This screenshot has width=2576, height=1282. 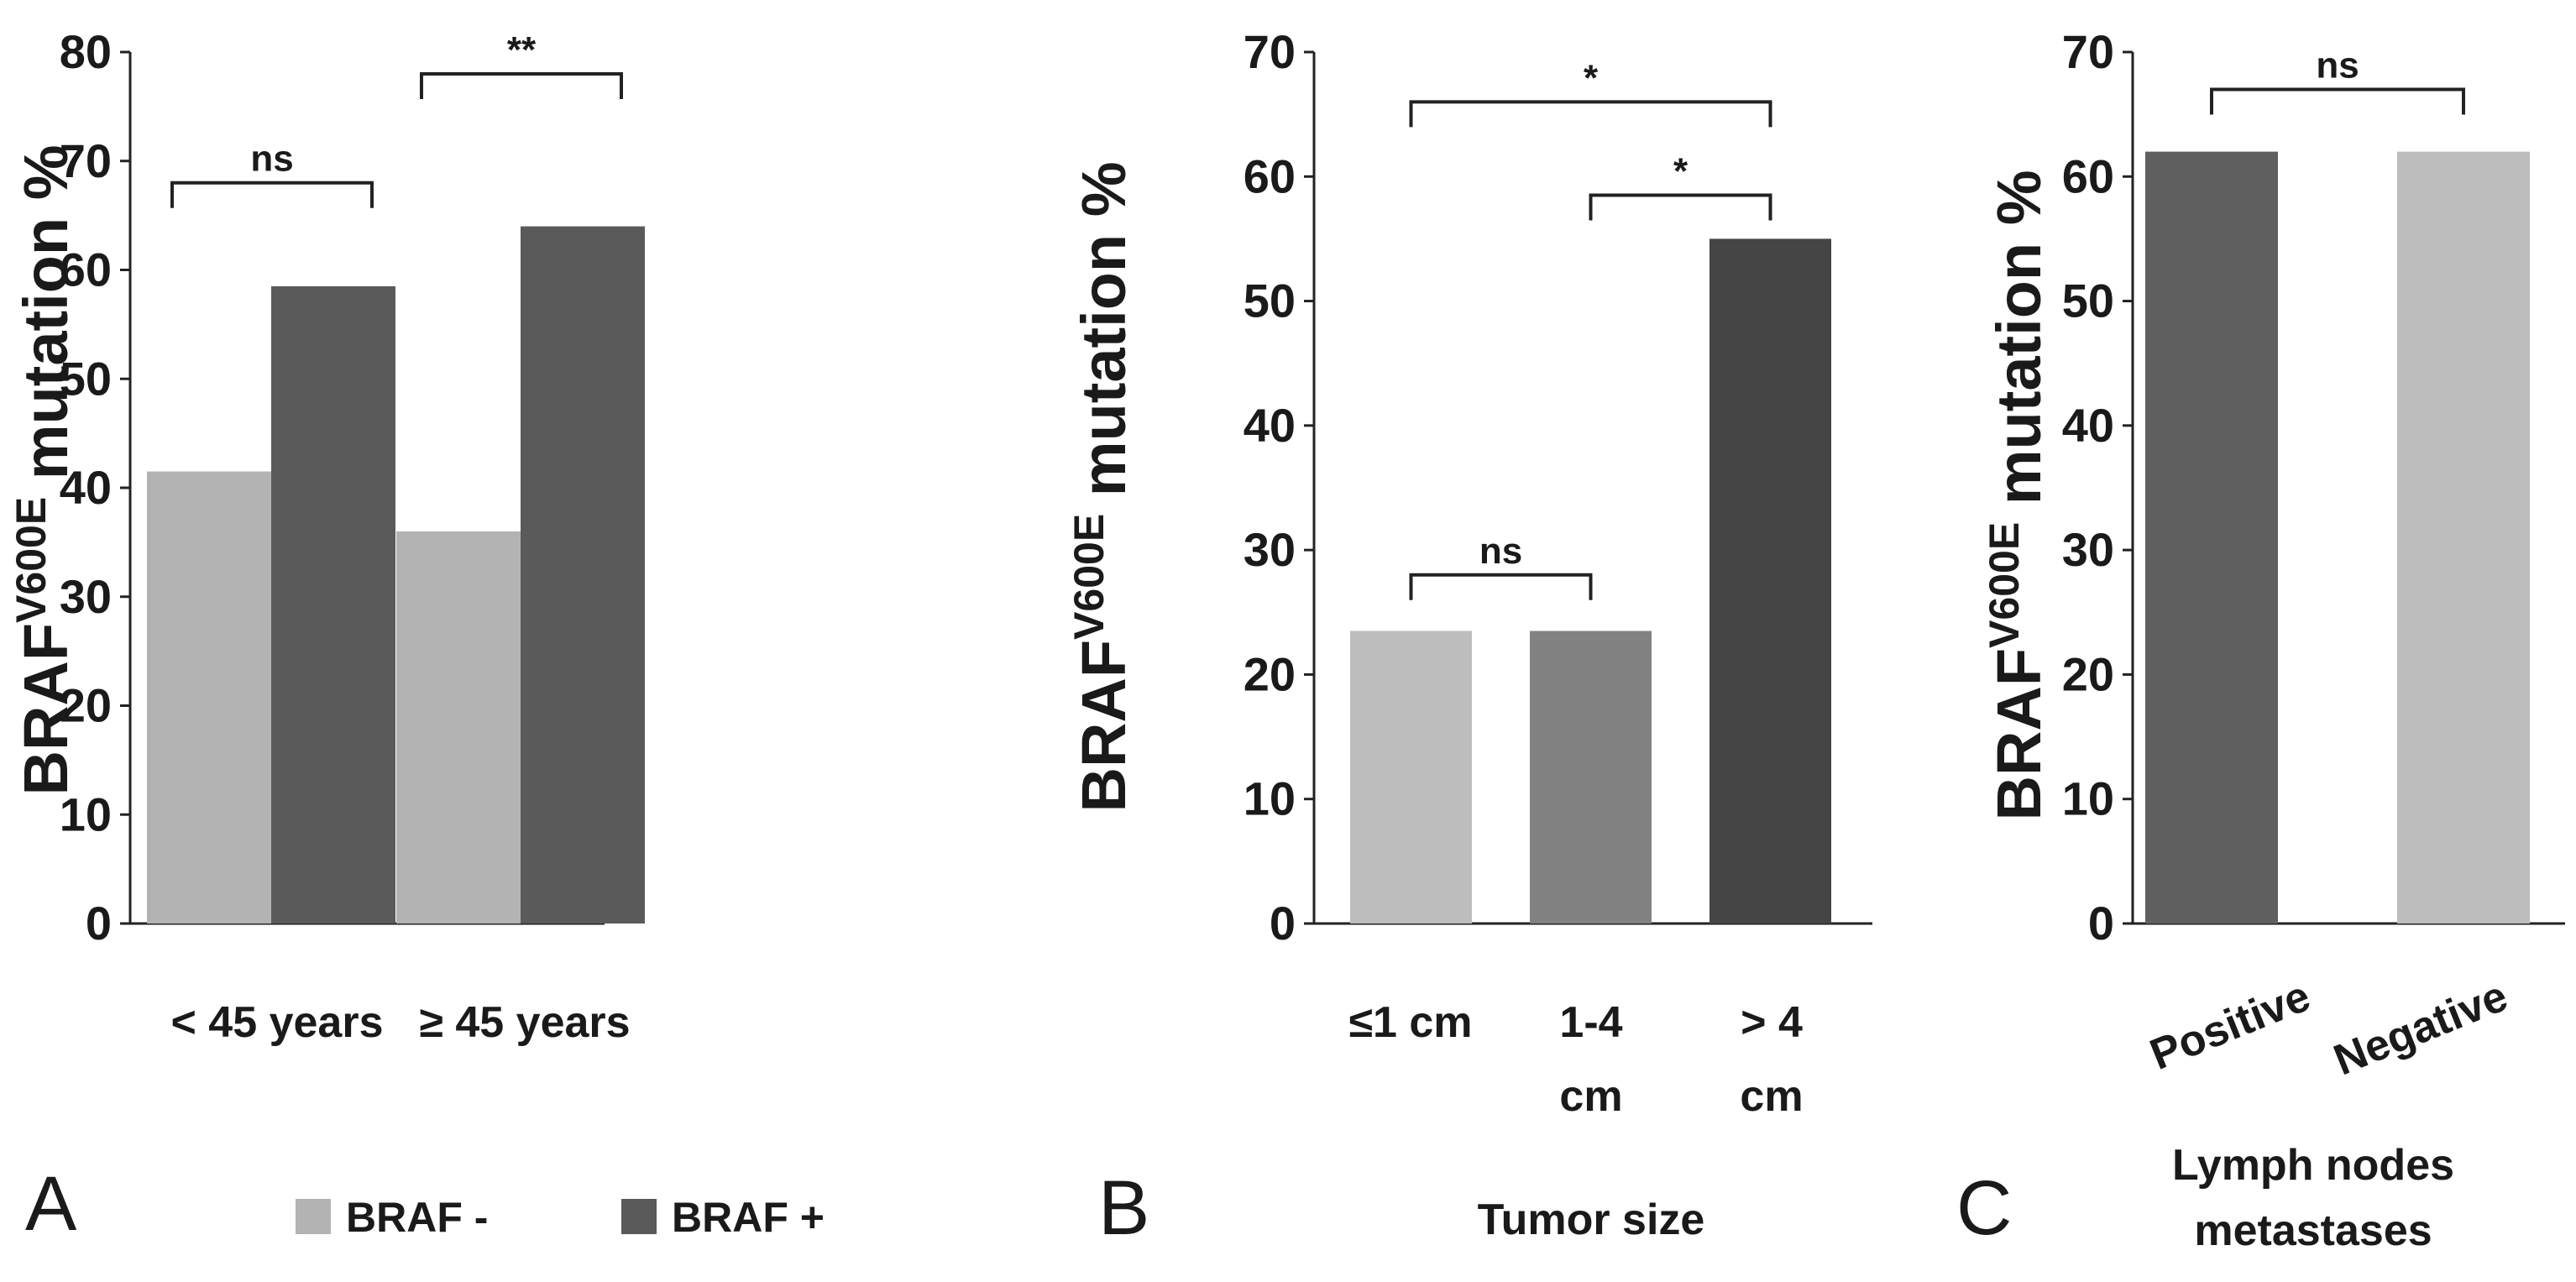 I want to click on panel-a-category-label: < 45 years, so click(x=277, y=1022).